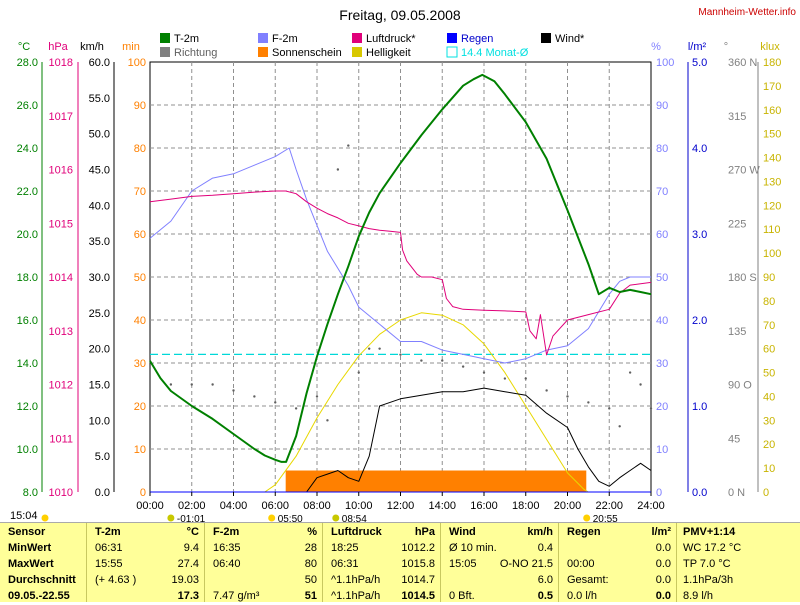 The width and height of the screenshot is (800, 605). I want to click on event-sunrise: 05:50, so click(290, 518).